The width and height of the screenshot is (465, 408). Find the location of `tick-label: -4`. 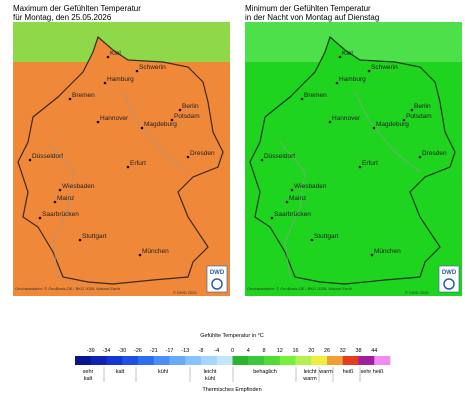

tick-label: -4 is located at coordinates (216, 351).